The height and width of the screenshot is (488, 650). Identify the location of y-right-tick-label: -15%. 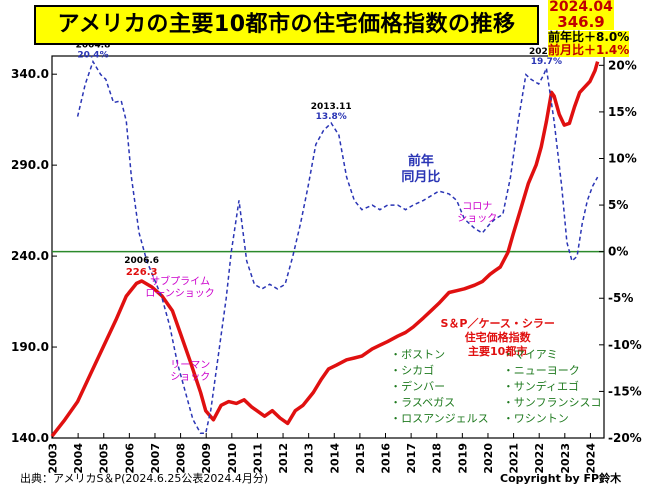
(625, 391).